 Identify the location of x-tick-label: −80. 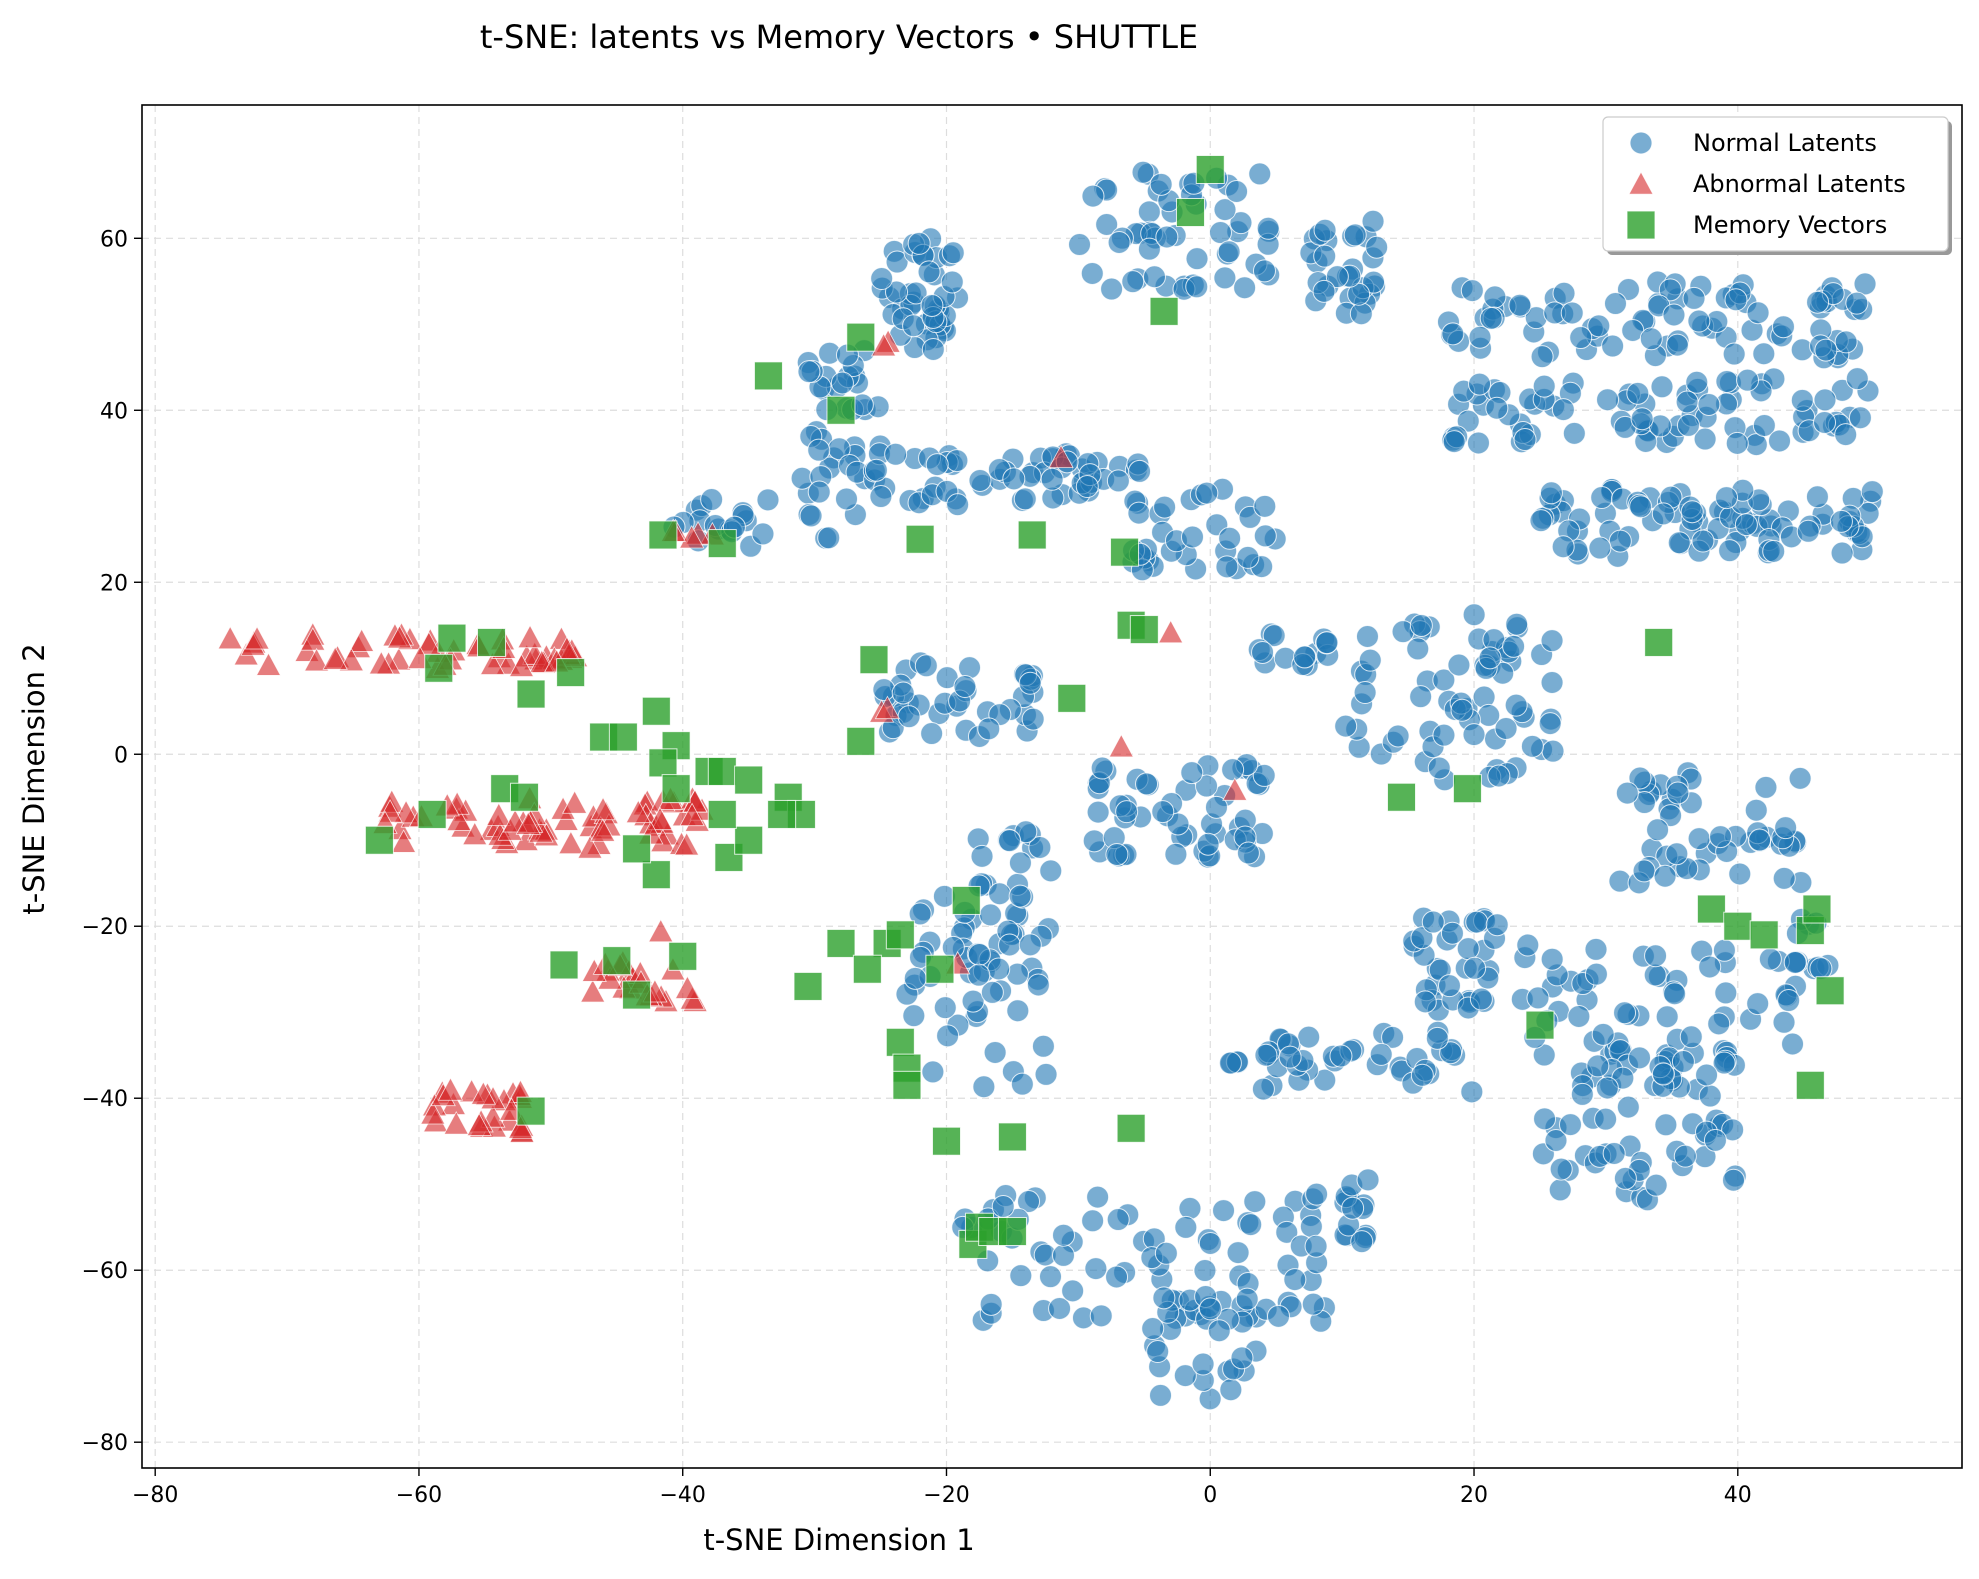
(155, 1495).